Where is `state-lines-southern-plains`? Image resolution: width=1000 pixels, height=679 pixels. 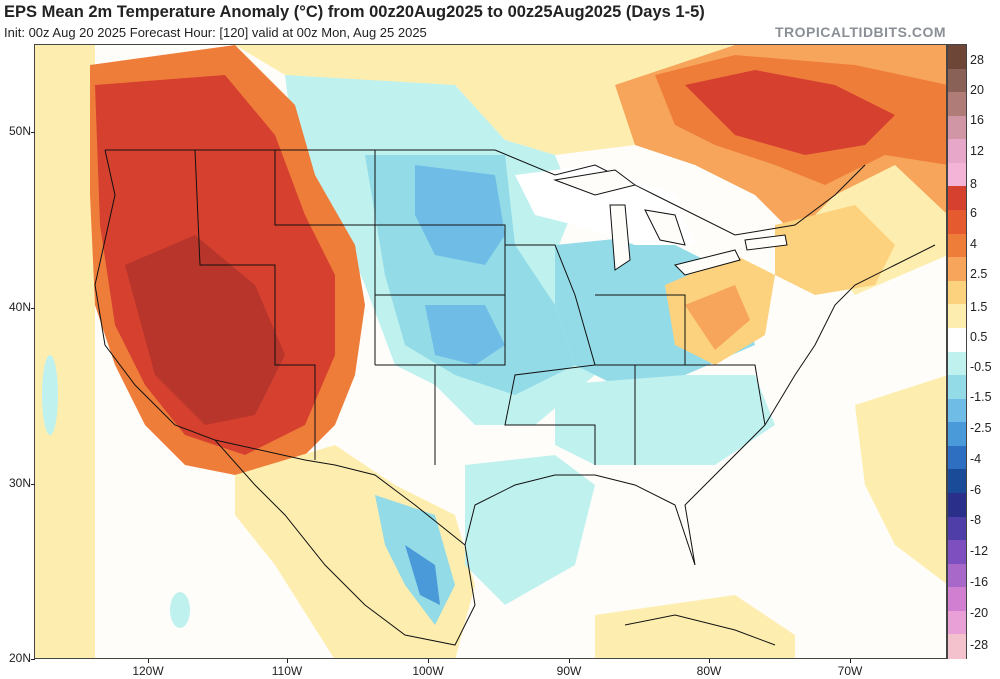
state-lines-southern-plains is located at coordinates (440, 345).